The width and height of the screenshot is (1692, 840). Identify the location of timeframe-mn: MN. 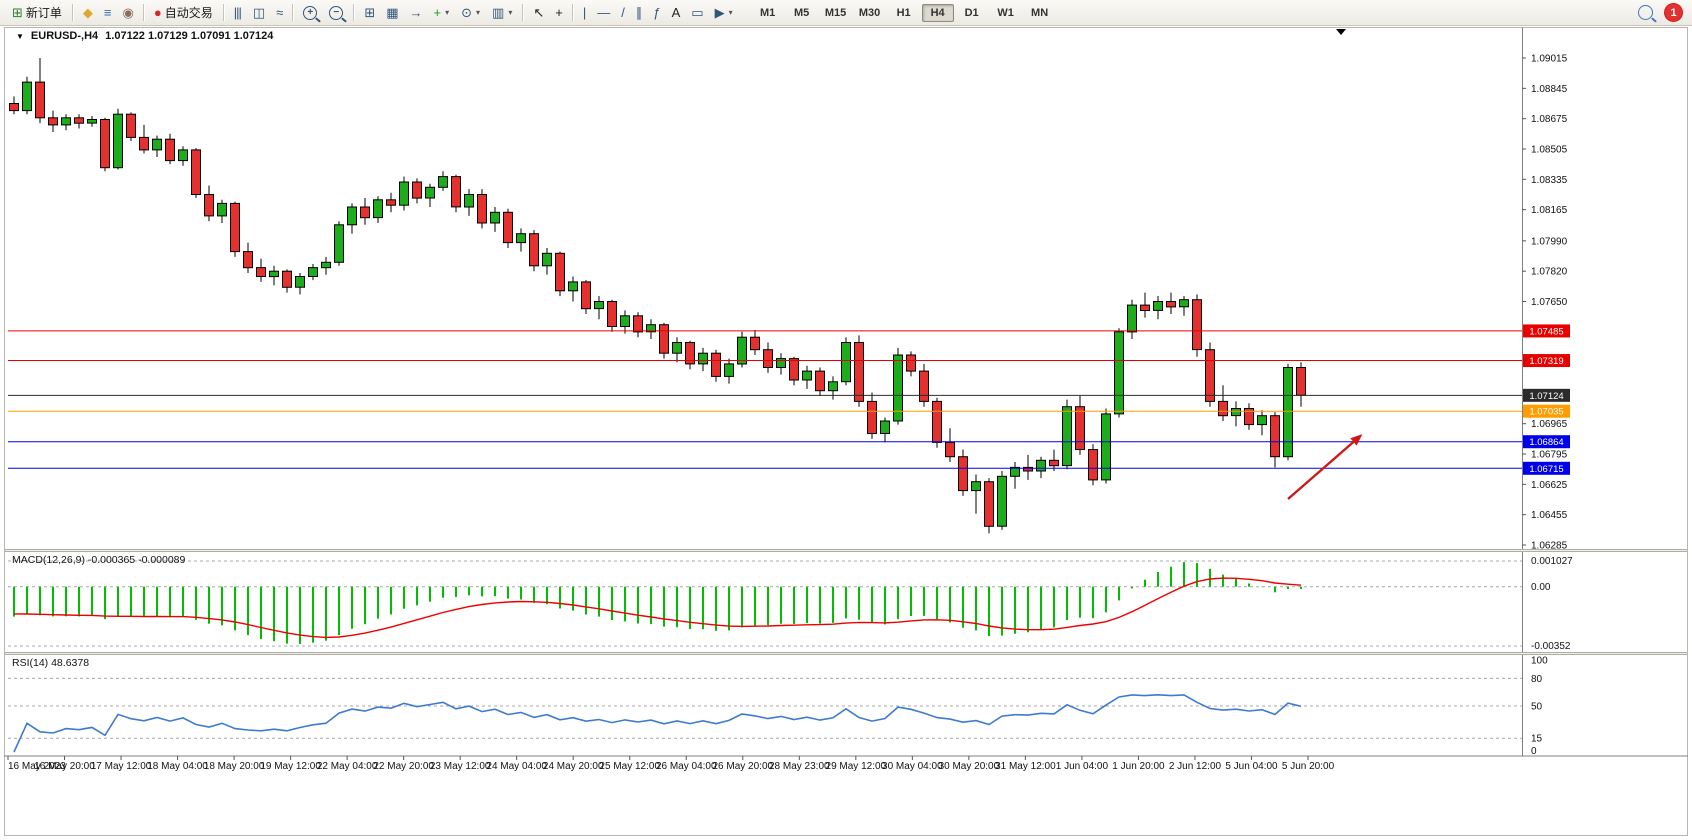
(1040, 12).